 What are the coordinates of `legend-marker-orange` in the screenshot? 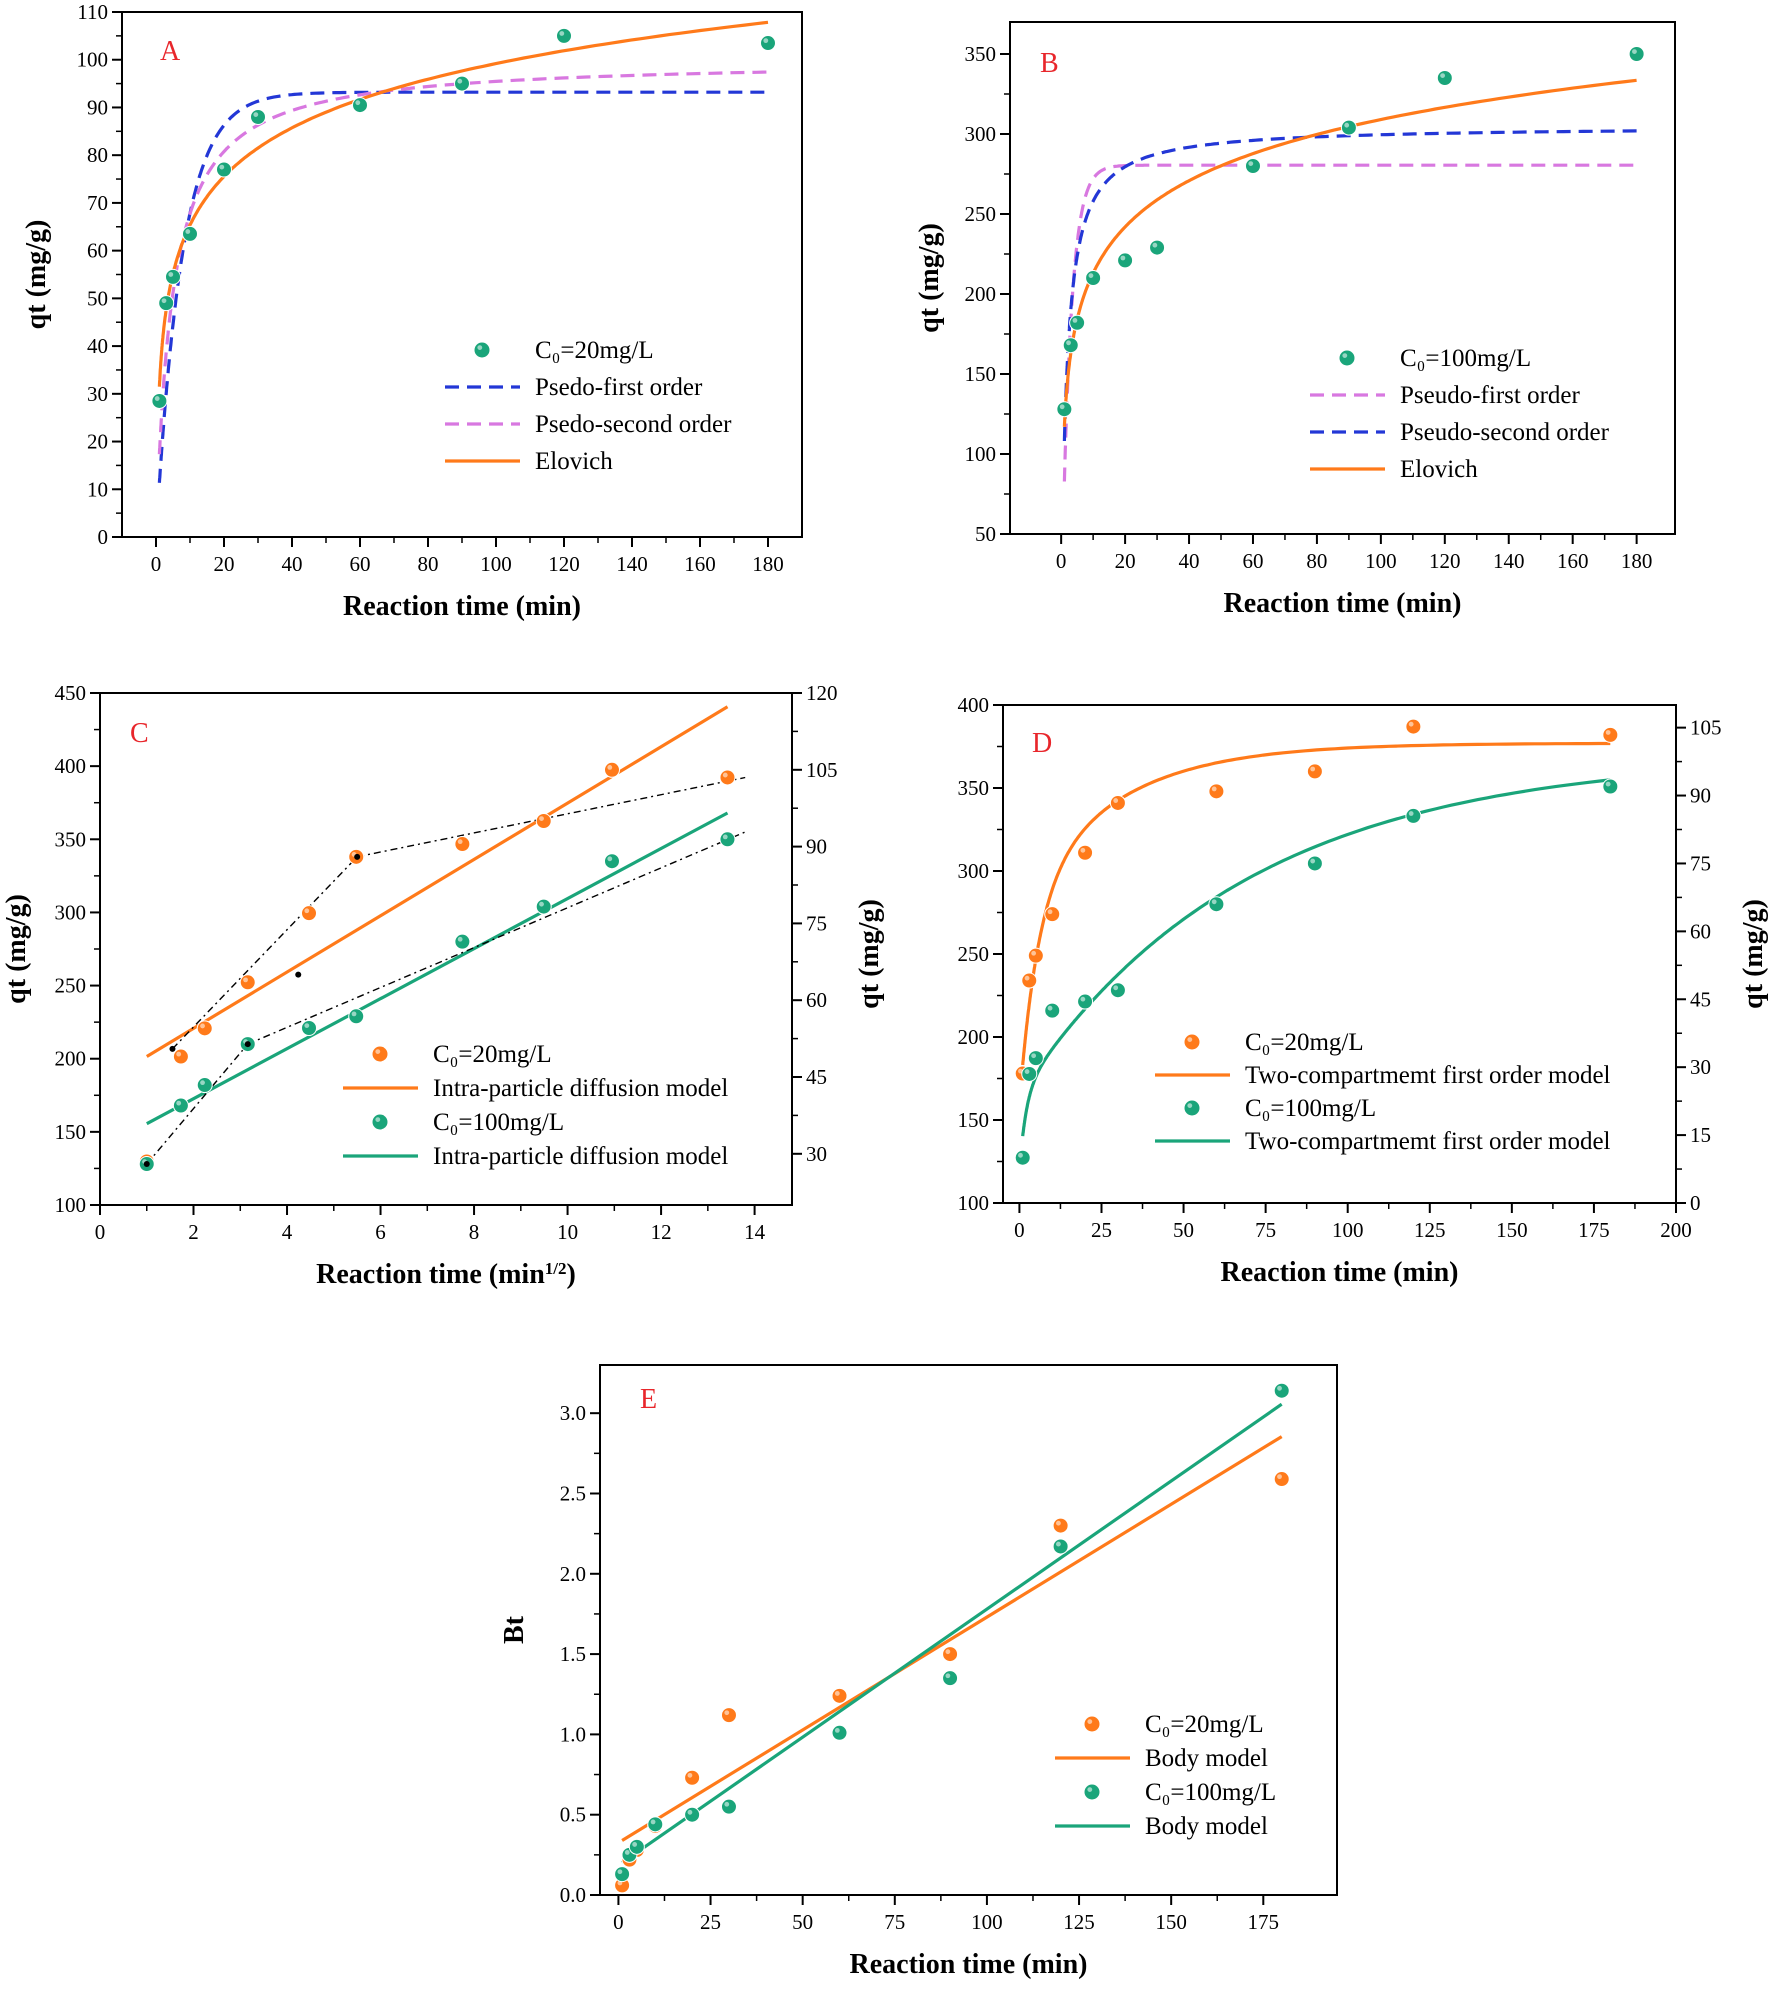 It's located at (1192, 1042).